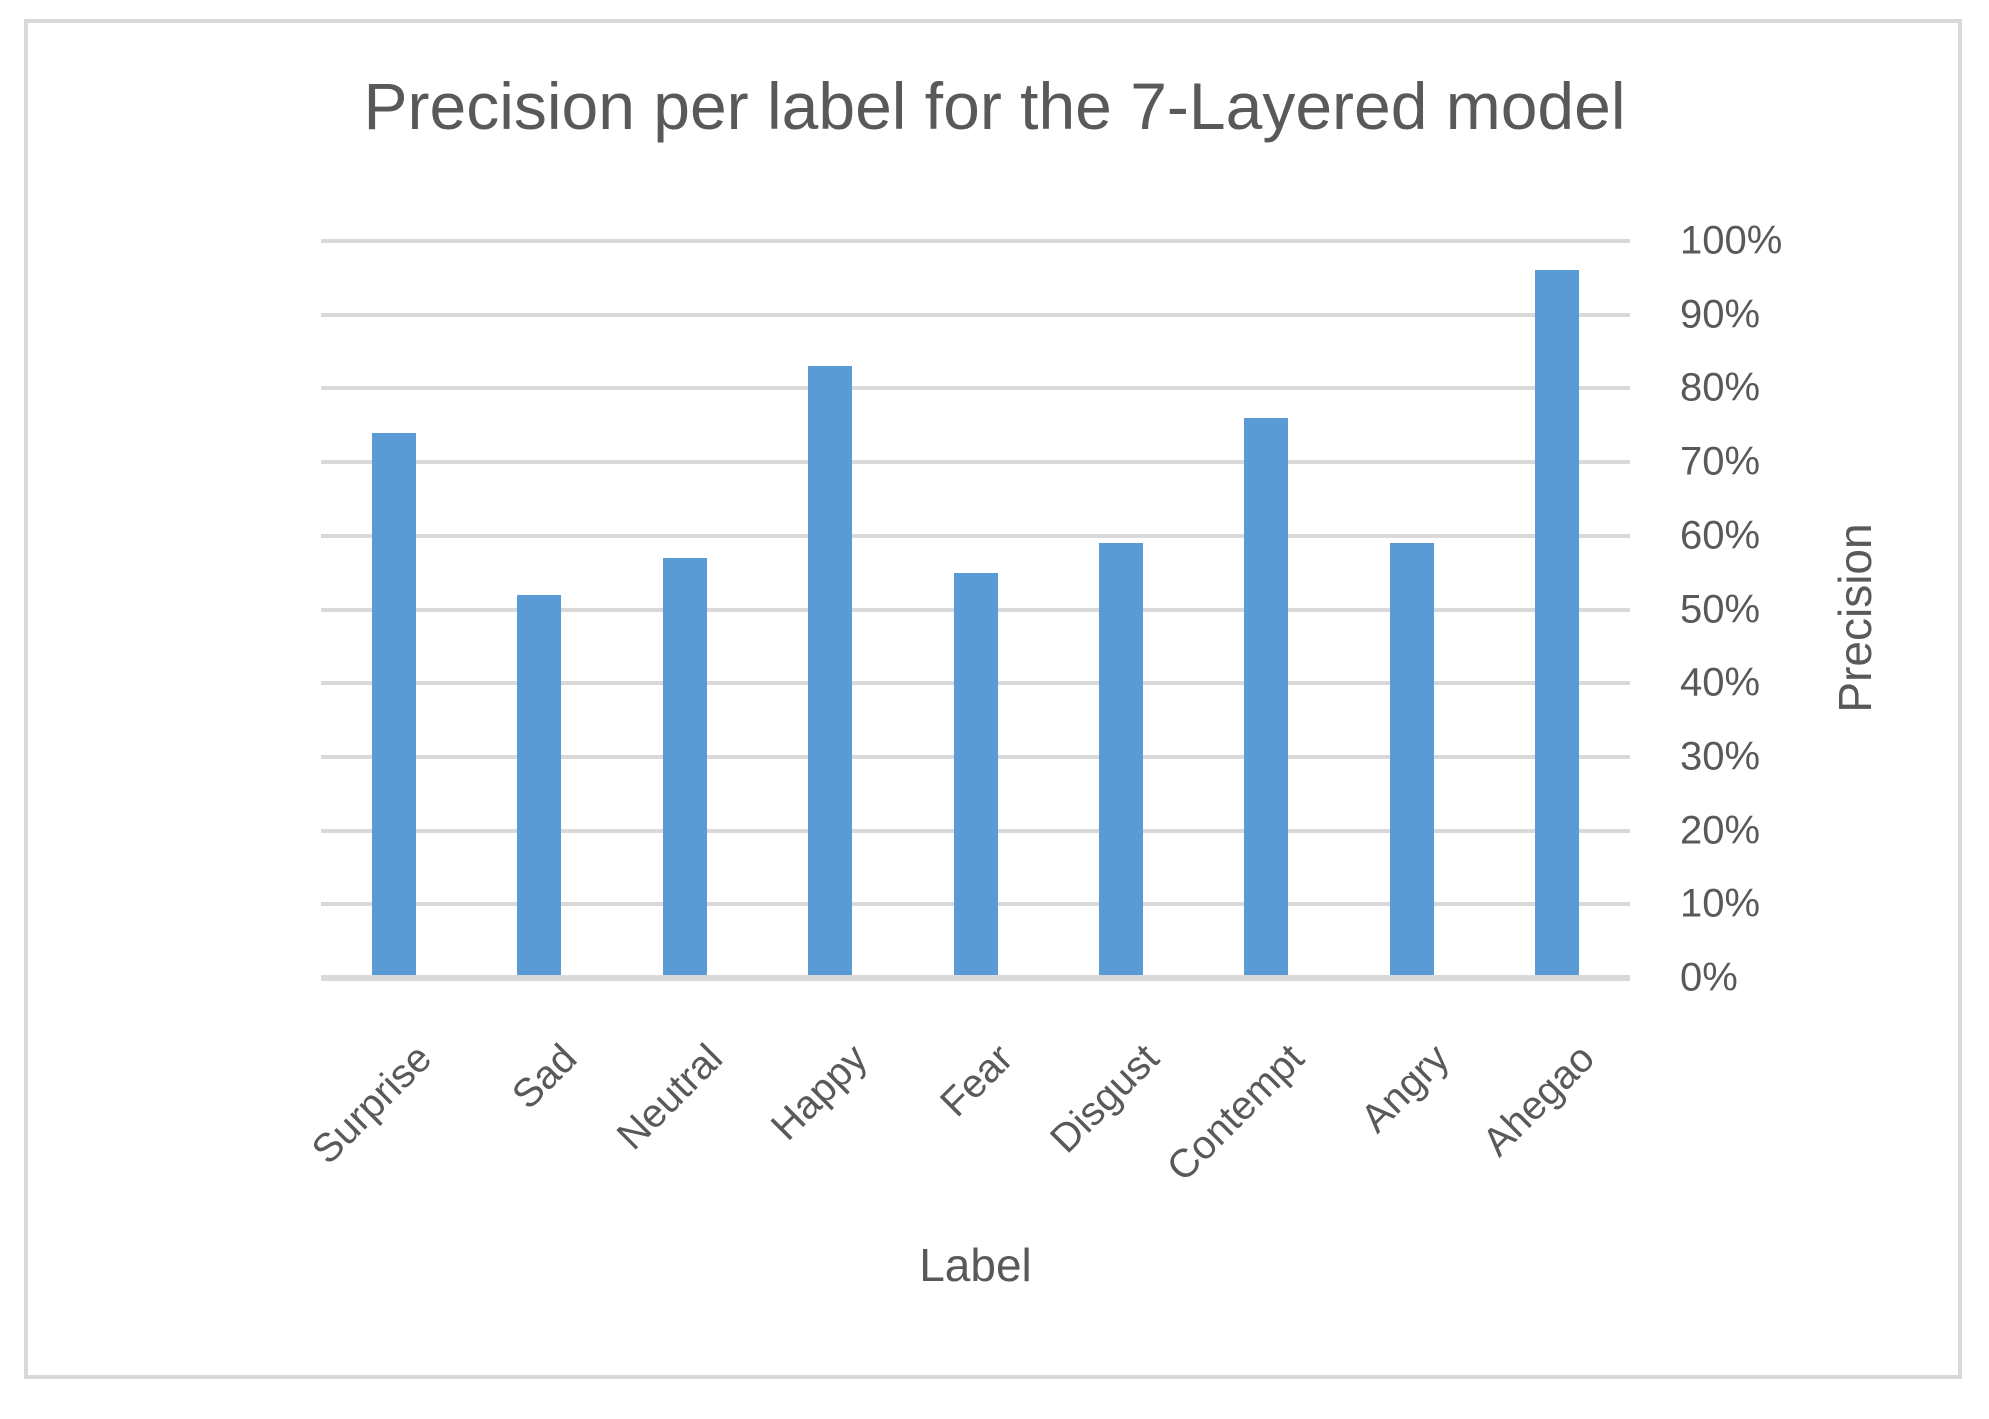 The height and width of the screenshot is (1419, 1989). I want to click on y-tick-label-90: 90%, so click(1720, 314).